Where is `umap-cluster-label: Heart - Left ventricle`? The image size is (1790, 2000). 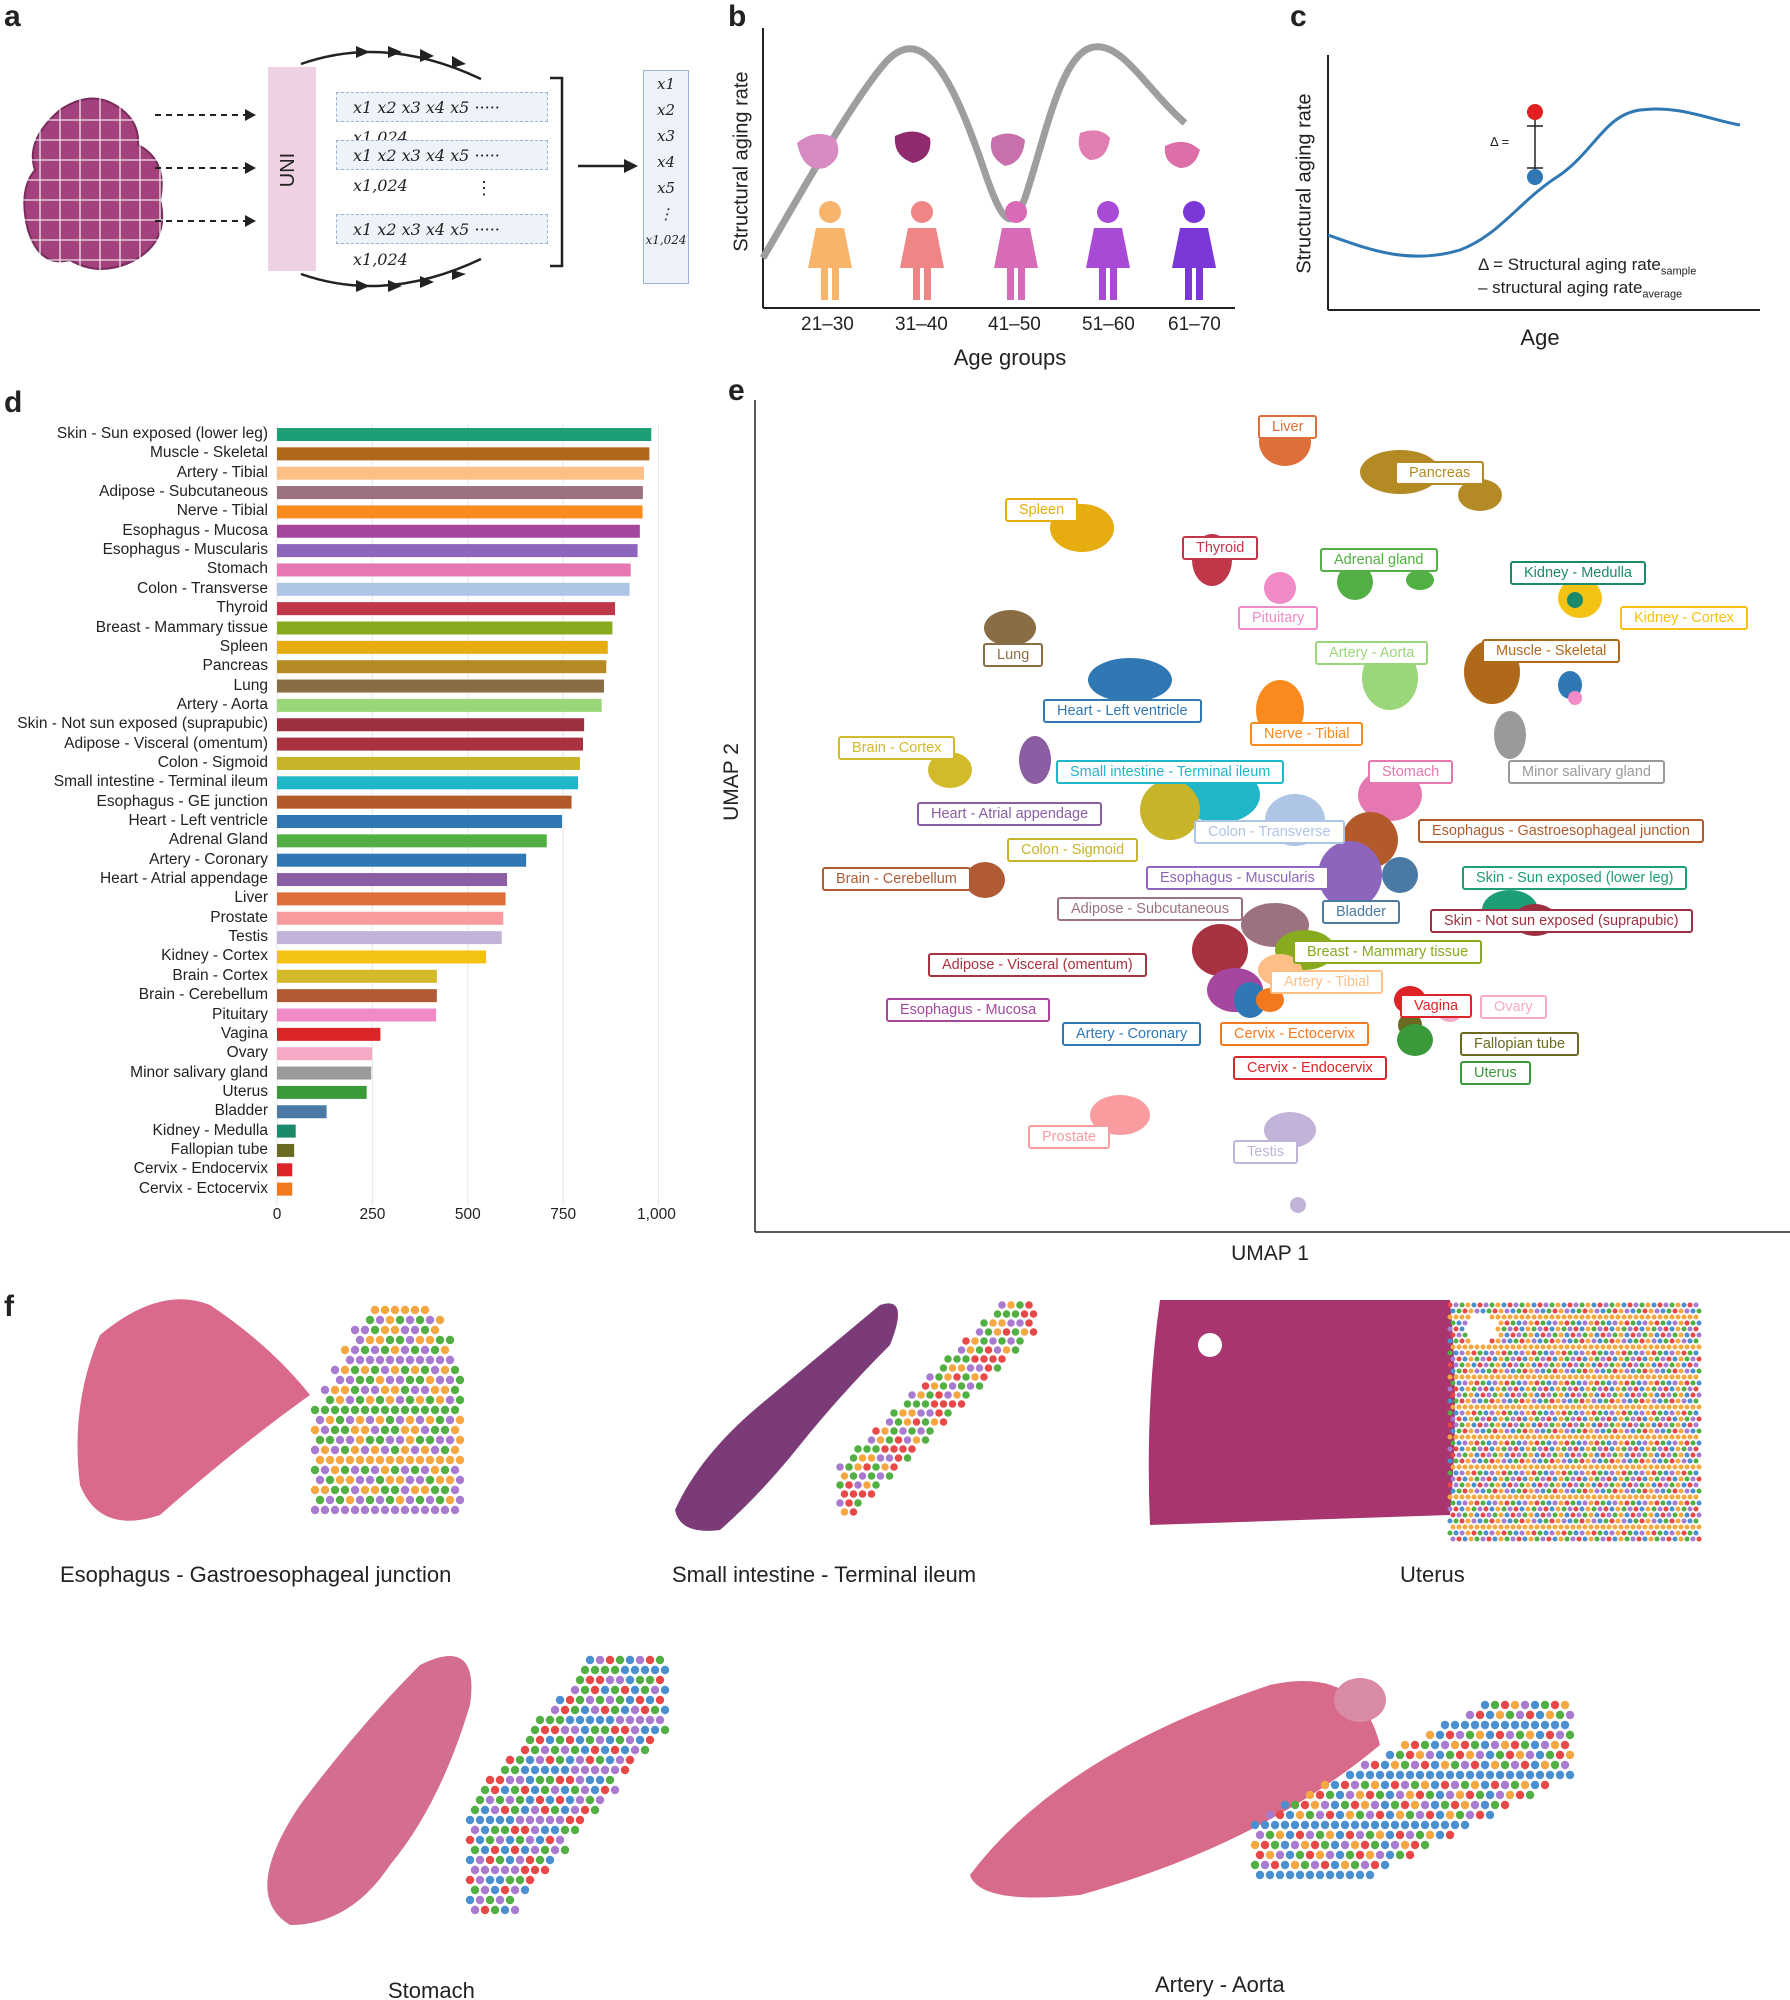
umap-cluster-label: Heart - Left ventricle is located at coordinates (1122, 711).